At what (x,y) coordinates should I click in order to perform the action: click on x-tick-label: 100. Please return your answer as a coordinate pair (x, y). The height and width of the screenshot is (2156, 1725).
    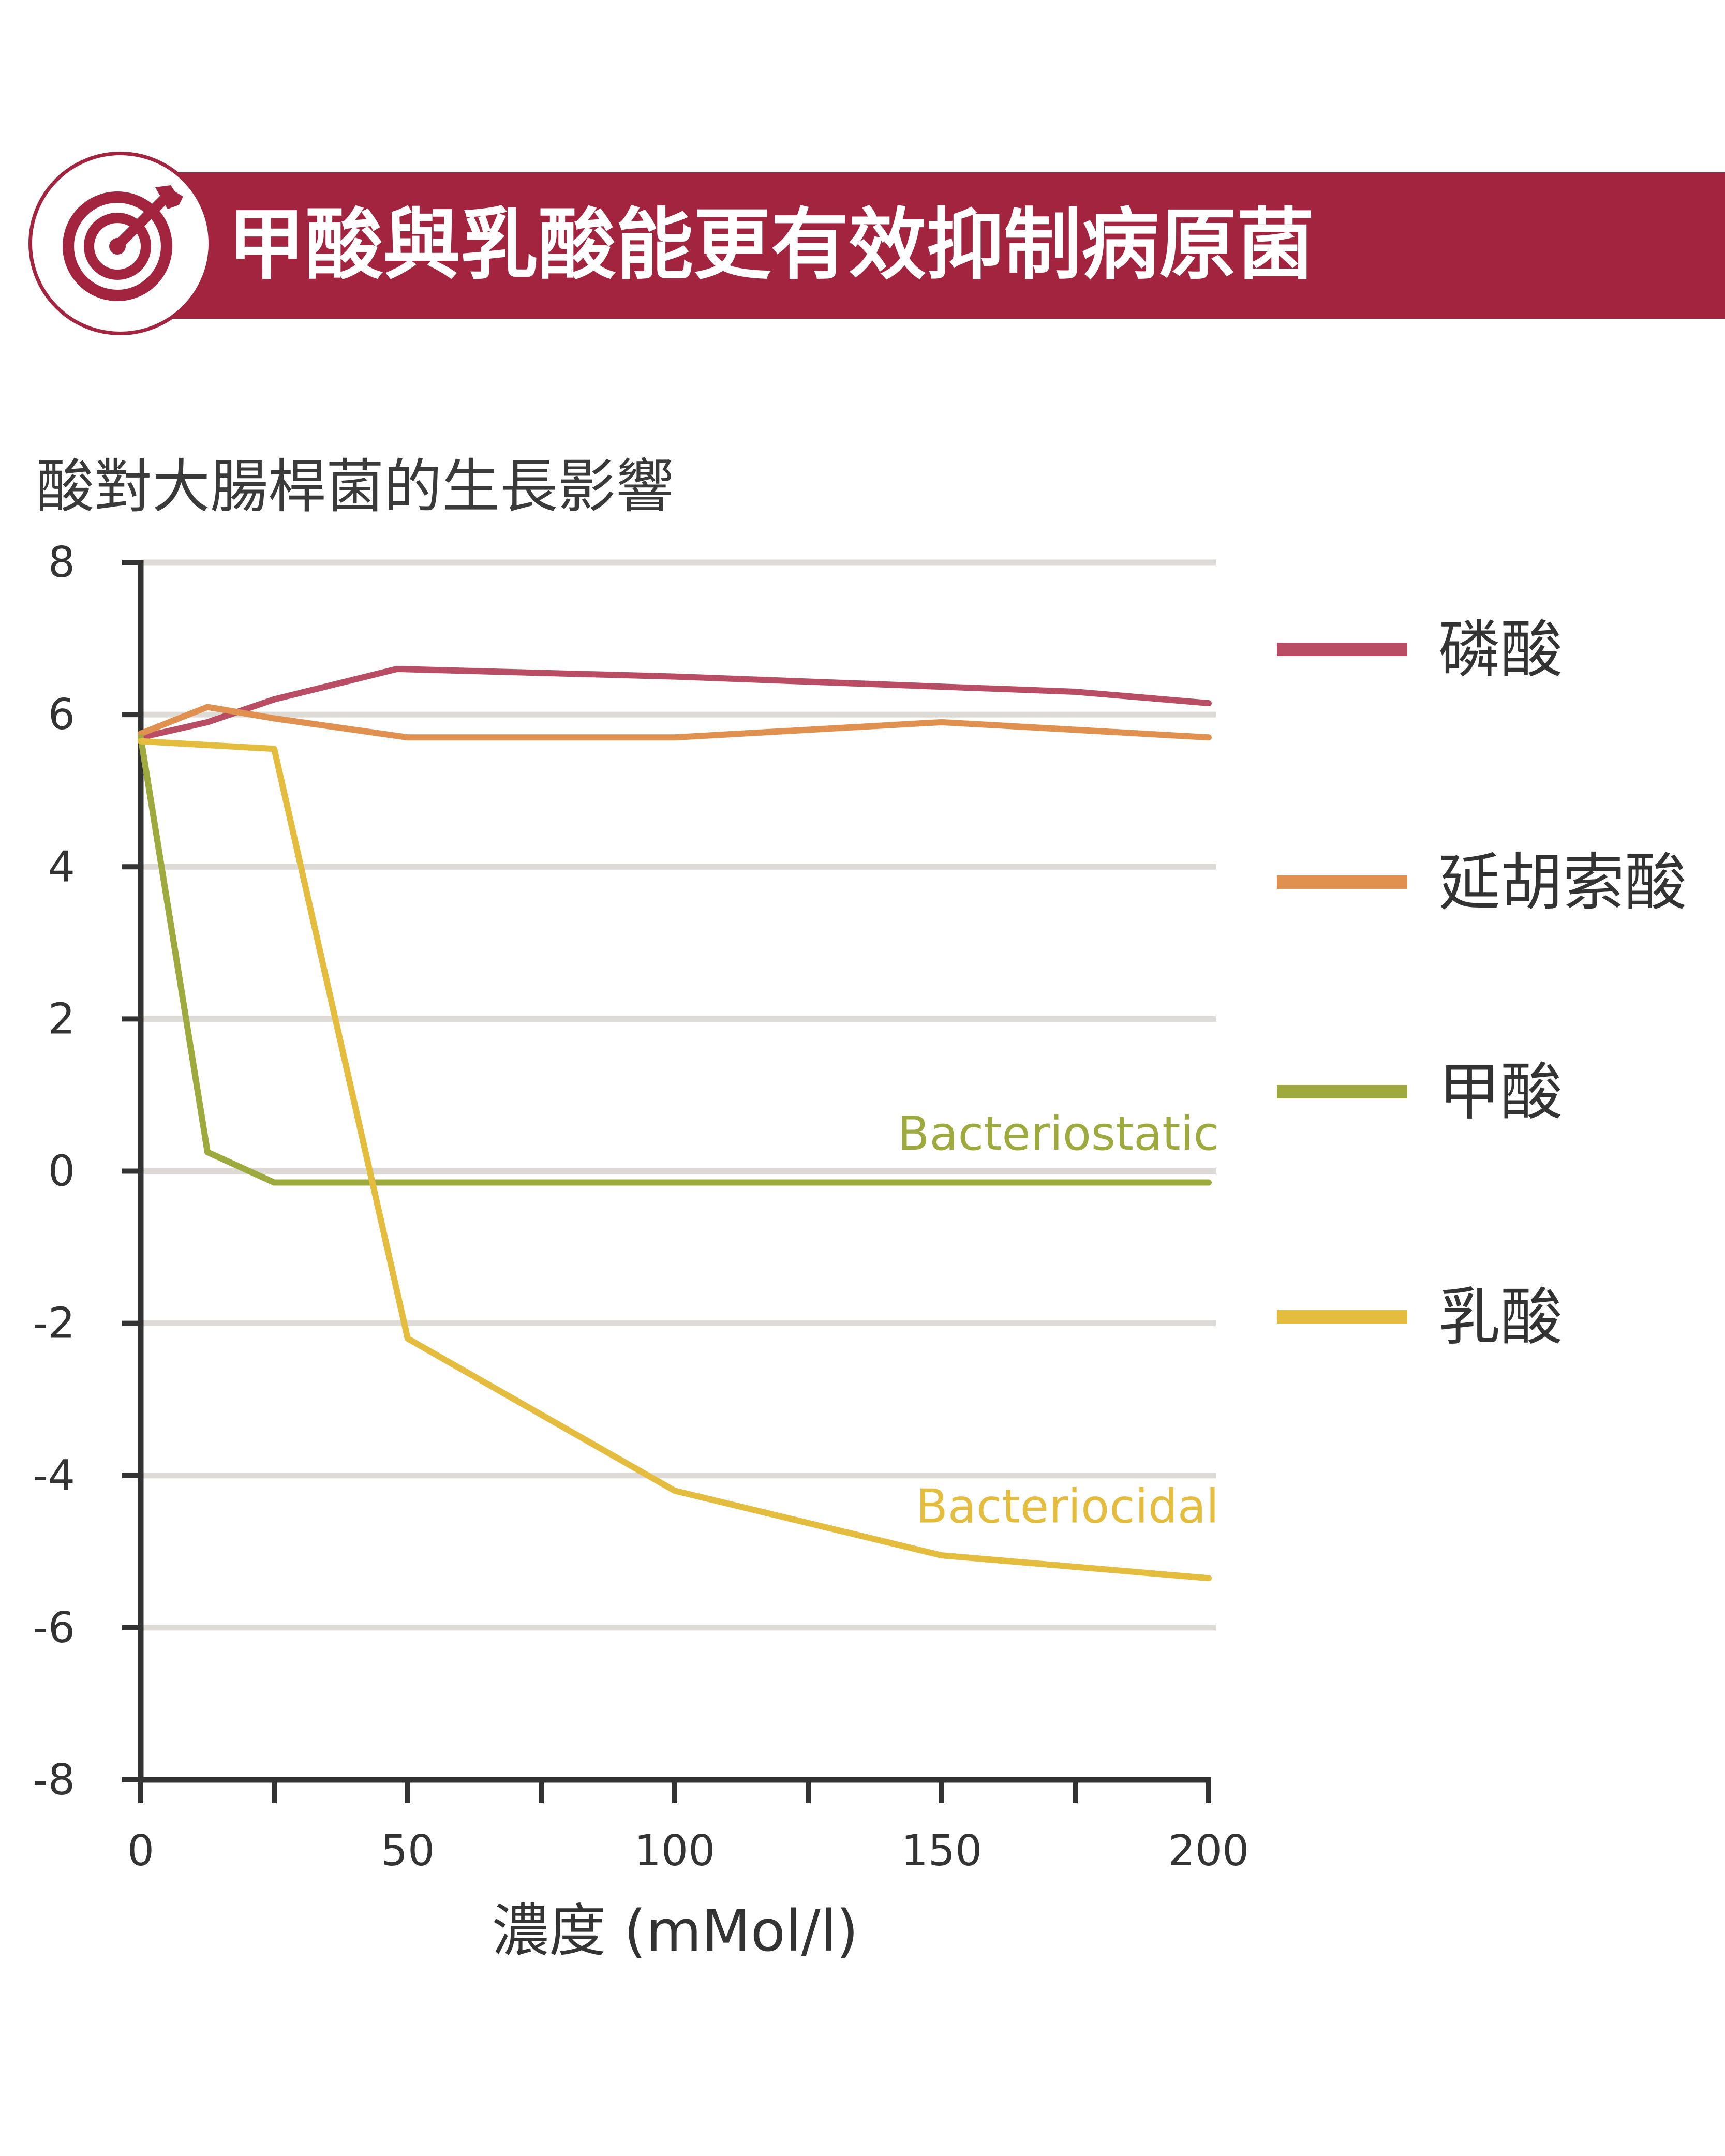
    Looking at the image, I should click on (675, 1851).